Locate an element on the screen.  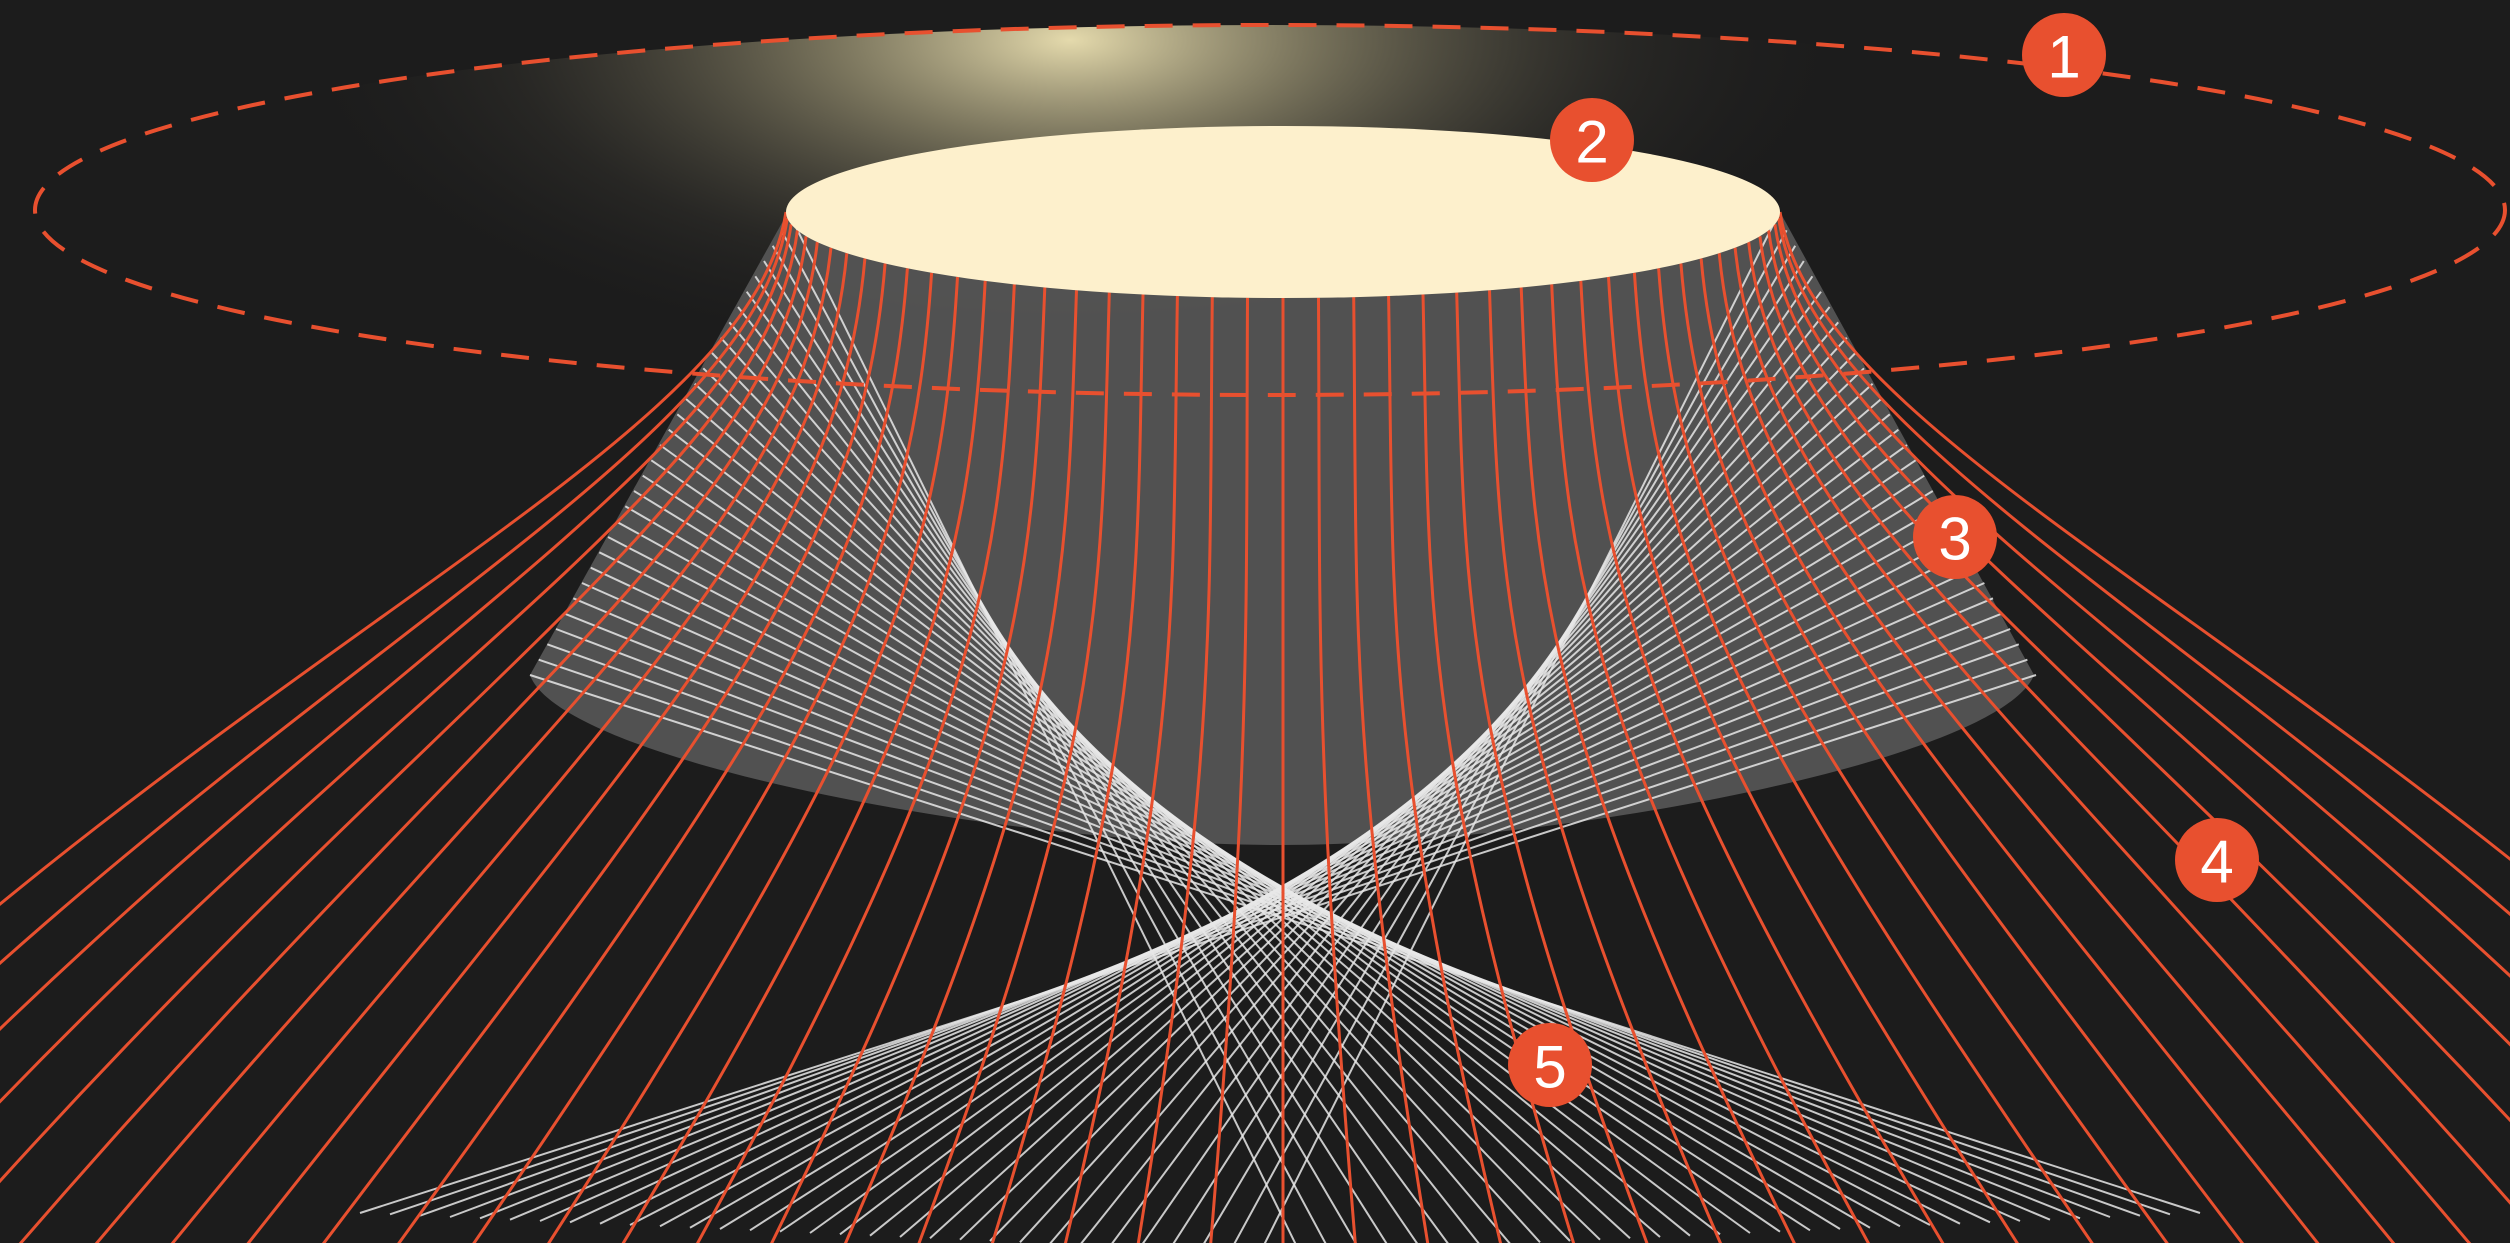
marker-5: 5 is located at coordinates (1550, 1065).